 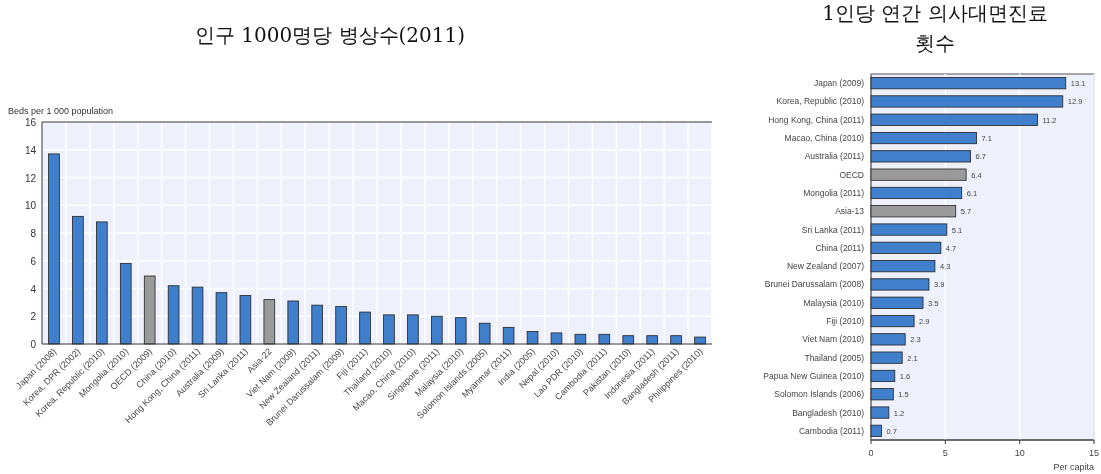 What do you see at coordinates (840, 247) in the screenshot?
I see `y-tick-label: China (2011)` at bounding box center [840, 247].